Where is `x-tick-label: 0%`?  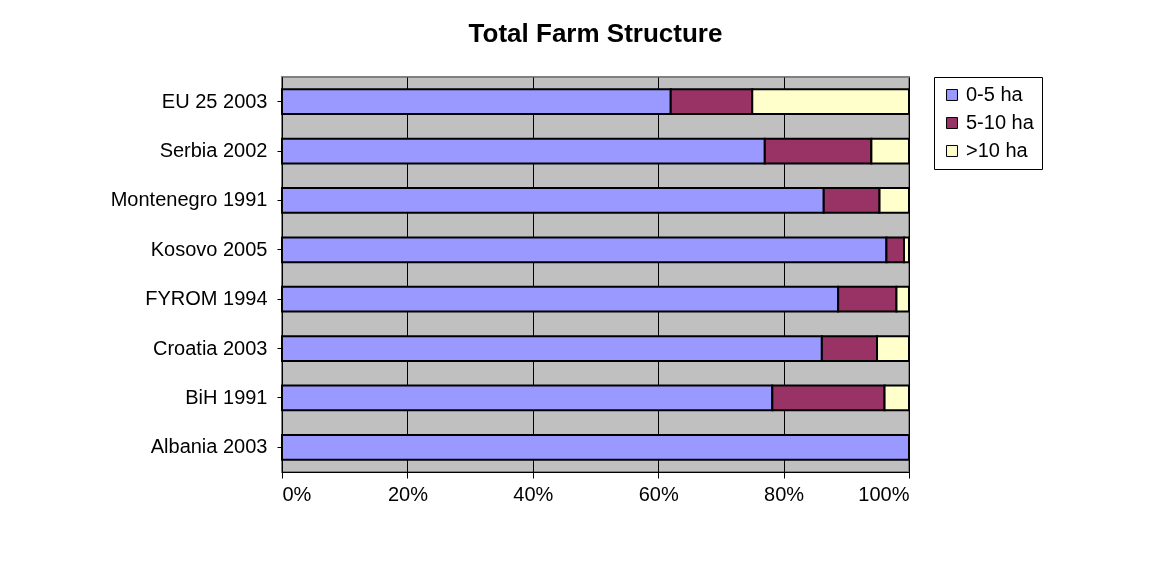 x-tick-label: 0% is located at coordinates (297, 493).